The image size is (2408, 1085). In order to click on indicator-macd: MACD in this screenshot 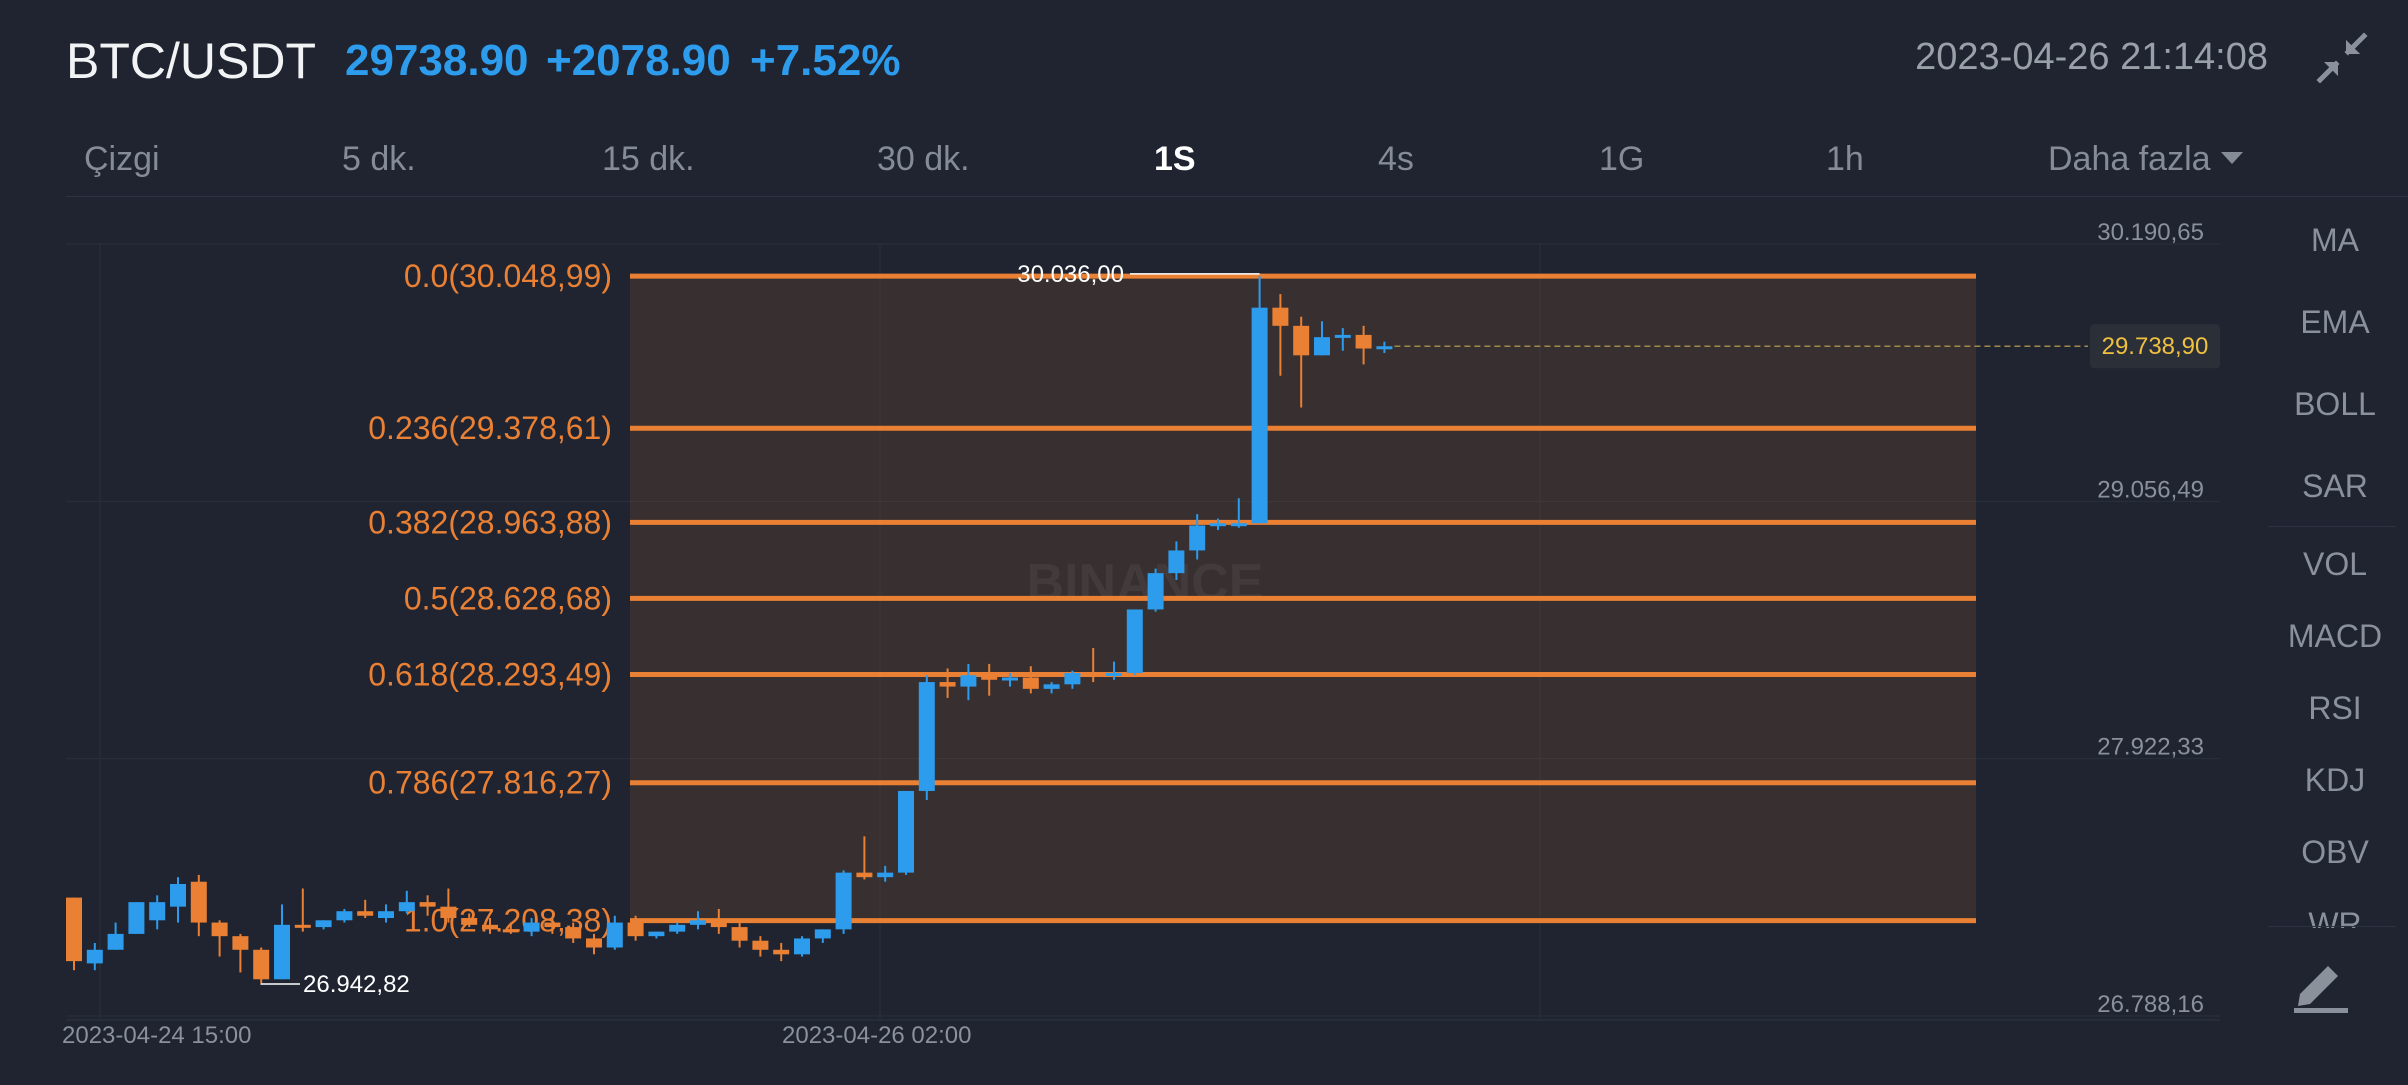, I will do `click(2335, 636)`.